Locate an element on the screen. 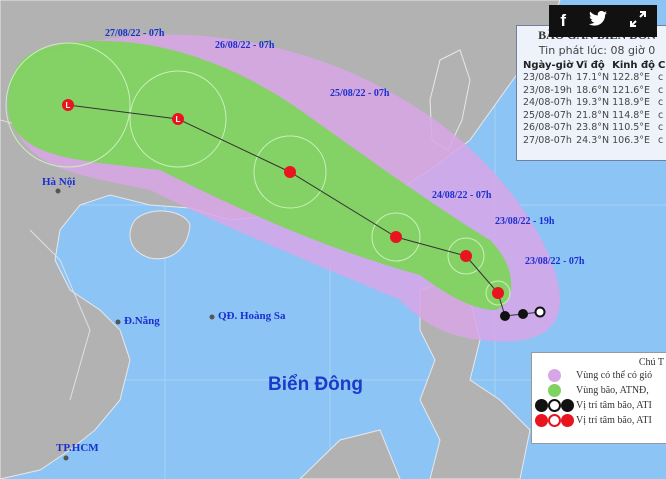 The image size is (666, 479). place-hanoi: Hà Nội is located at coordinates (59, 182).